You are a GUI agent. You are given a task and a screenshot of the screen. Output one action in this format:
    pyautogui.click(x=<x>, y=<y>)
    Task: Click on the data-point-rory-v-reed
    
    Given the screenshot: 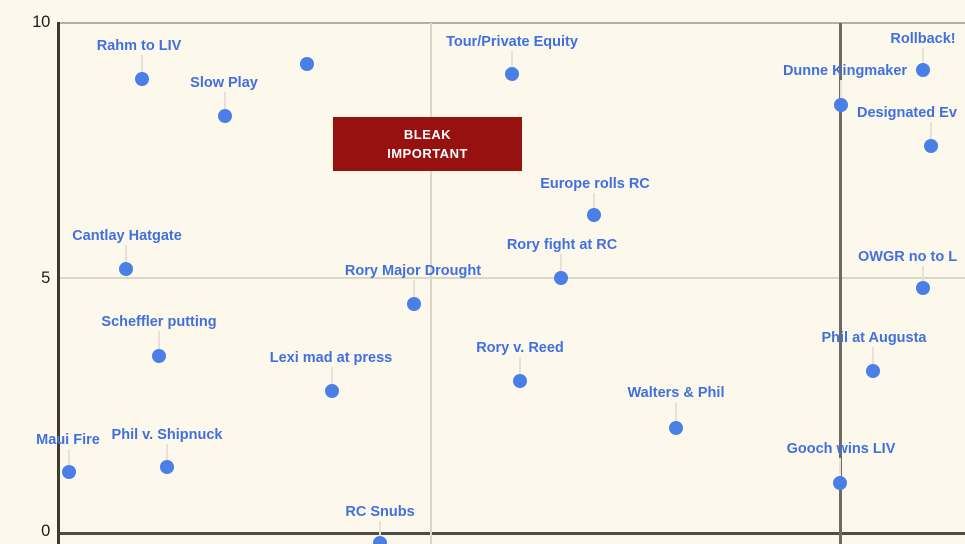 What is the action you would take?
    pyautogui.click(x=520, y=381)
    